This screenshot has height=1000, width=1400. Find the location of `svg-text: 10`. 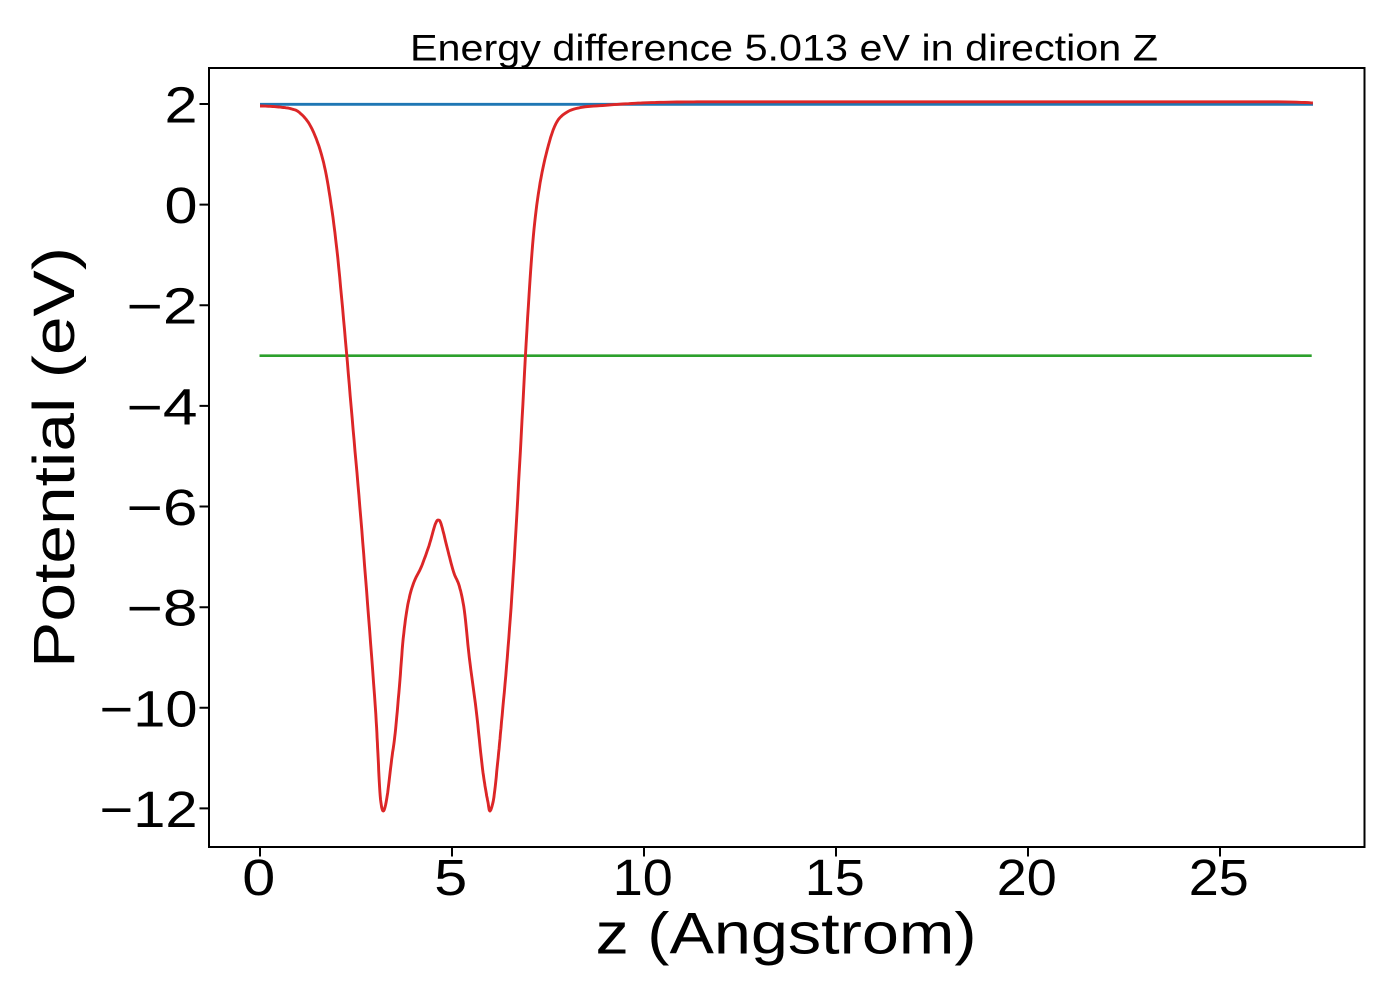

svg-text: 10 is located at coordinates (643, 877).